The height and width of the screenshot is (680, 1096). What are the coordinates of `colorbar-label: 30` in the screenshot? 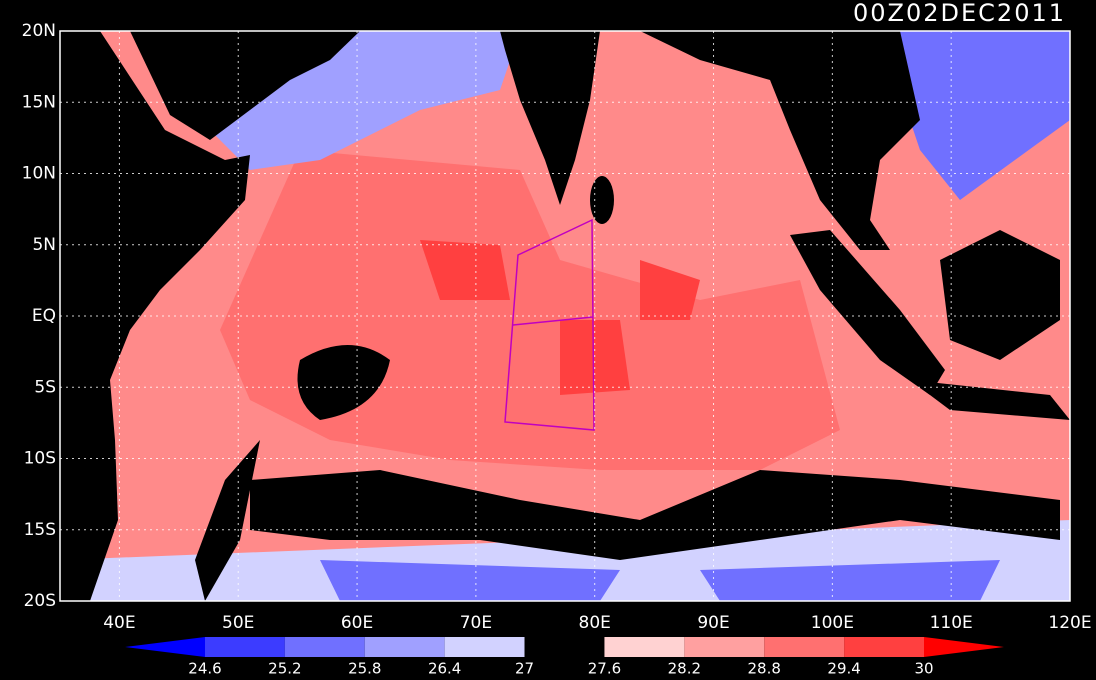 It's located at (923, 669).